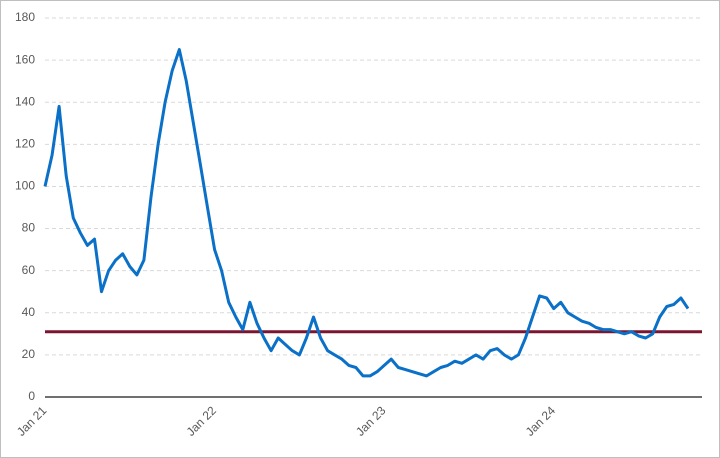 Image resolution: width=720 pixels, height=458 pixels. I want to click on y-tick-label: 180, so click(25, 17).